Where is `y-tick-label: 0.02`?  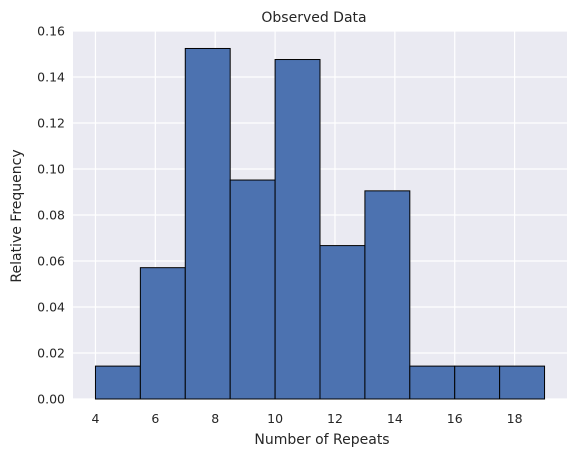 y-tick-label: 0.02 is located at coordinates (51, 353).